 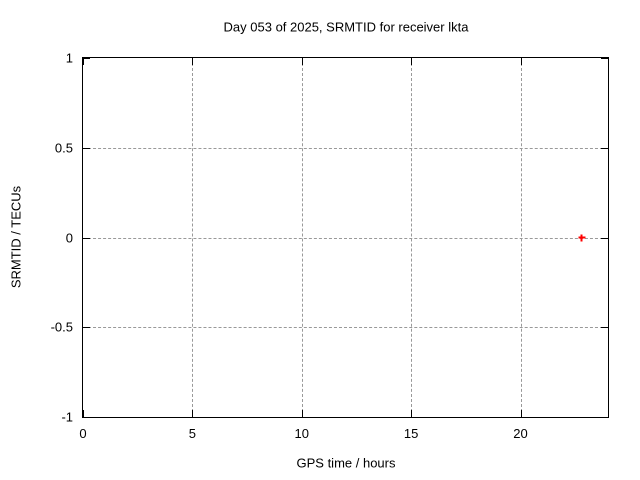 What do you see at coordinates (69, 237) in the screenshot?
I see `y-tick-label: 0` at bounding box center [69, 237].